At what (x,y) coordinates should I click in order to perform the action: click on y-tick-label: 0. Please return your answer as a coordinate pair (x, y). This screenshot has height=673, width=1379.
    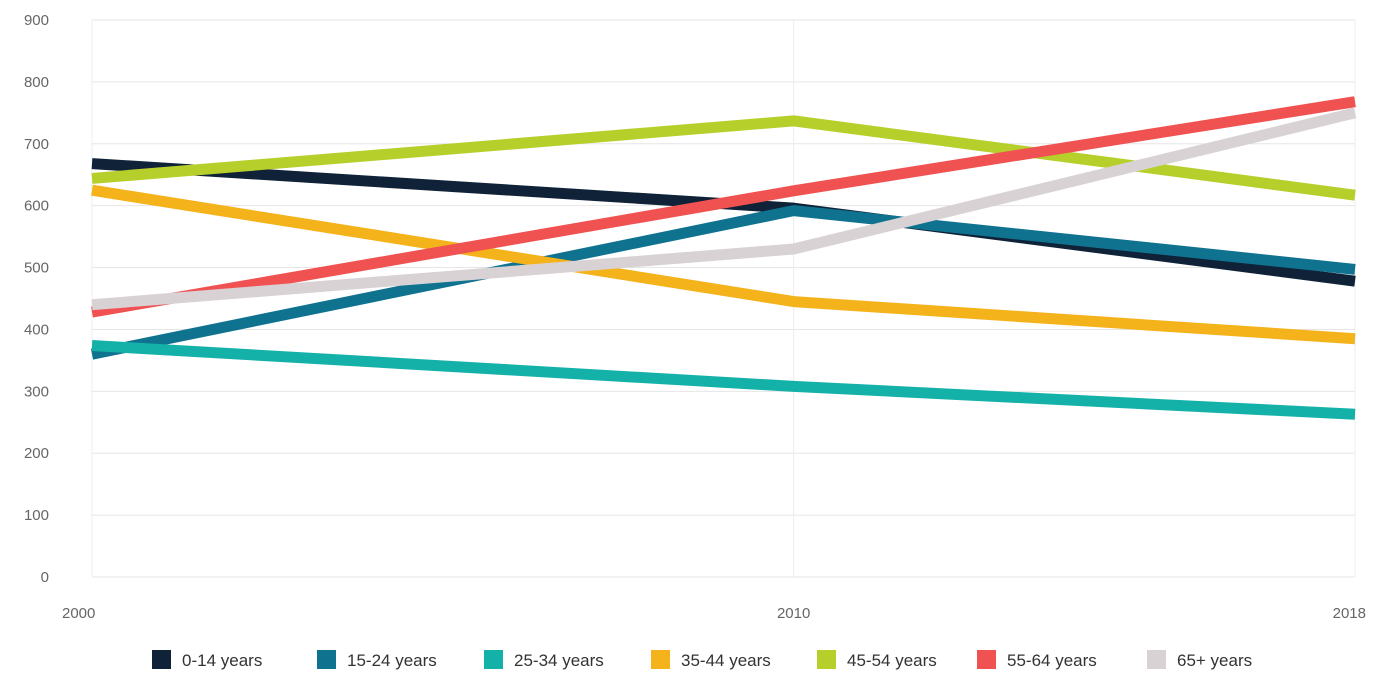
    Looking at the image, I should click on (45, 577).